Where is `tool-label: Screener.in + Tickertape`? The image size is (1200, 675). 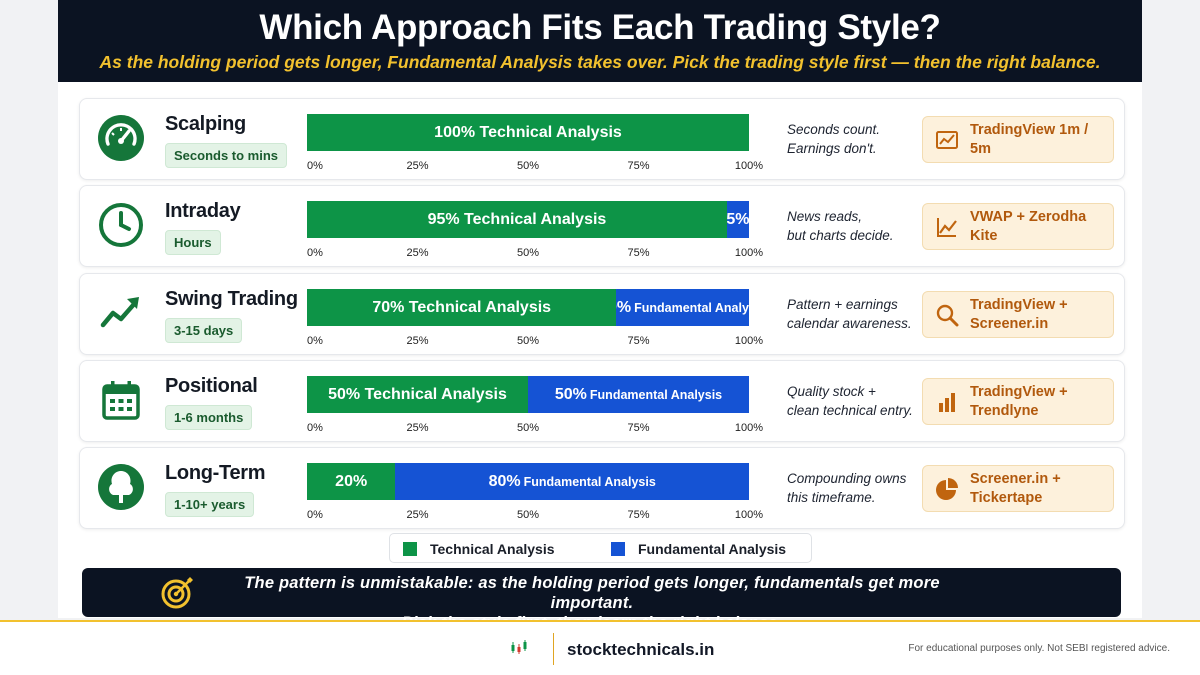
tool-label: Screener.in + Tickertape is located at coordinates (1040, 489).